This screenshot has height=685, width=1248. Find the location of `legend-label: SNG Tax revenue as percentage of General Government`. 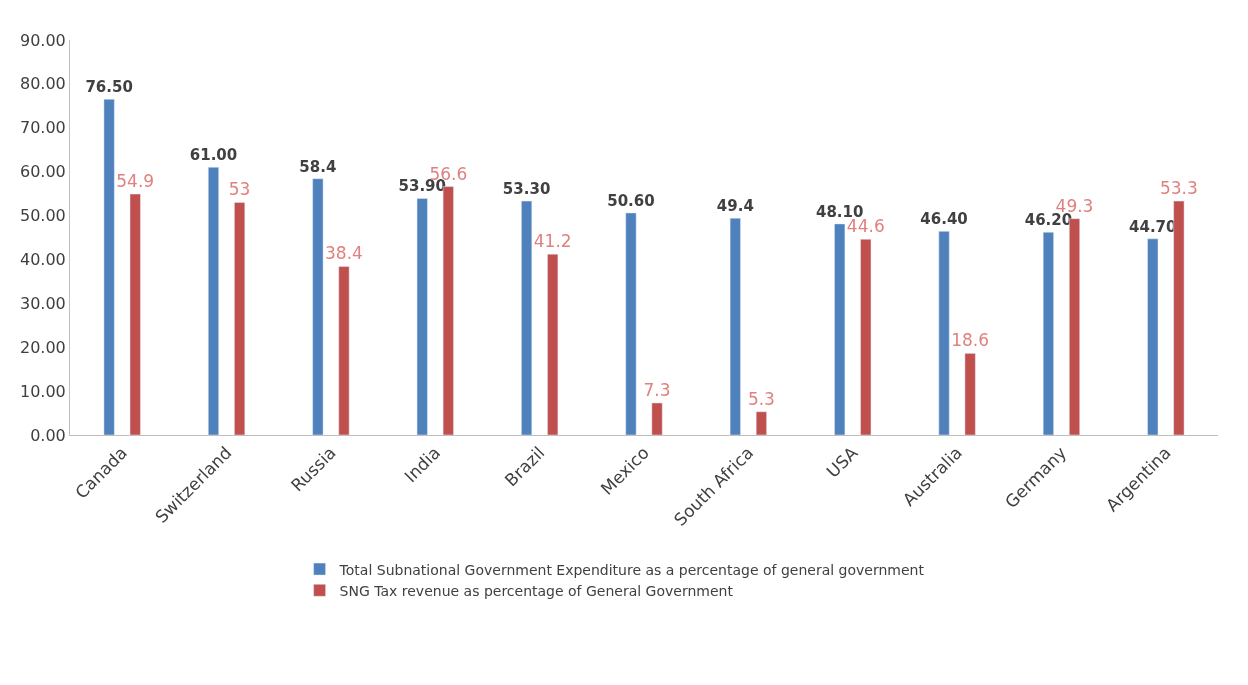

legend-label: SNG Tax revenue as percentage of General Government is located at coordinates (536, 590).